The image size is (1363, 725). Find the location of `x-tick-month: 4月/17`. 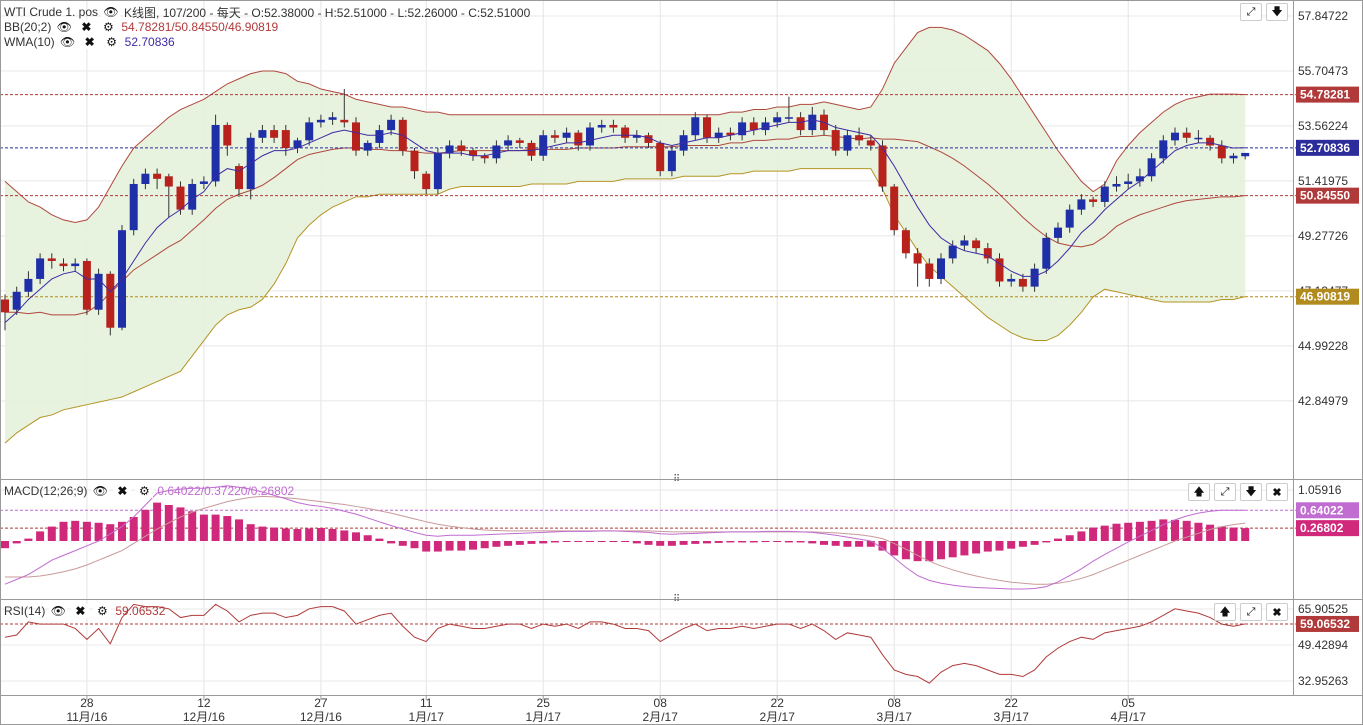

x-tick-month: 4月/17 is located at coordinates (1129, 717).